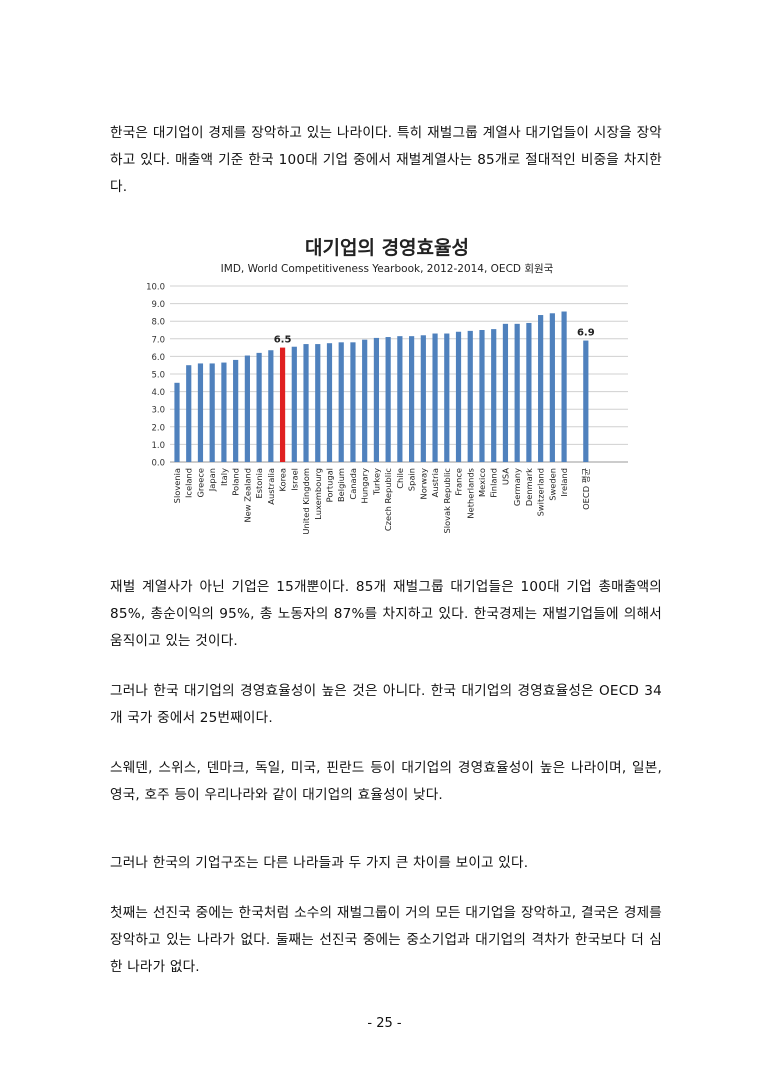  Describe the element at coordinates (158, 305) in the screenshot. I see `y-tick-label: 9.0` at that location.